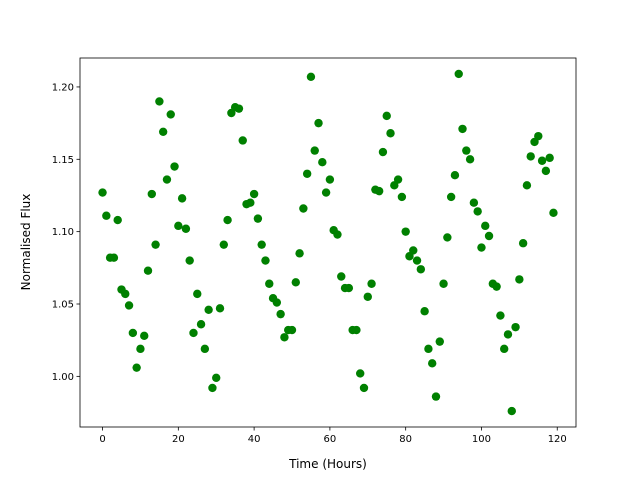 The width and height of the screenshot is (640, 480). I want to click on y-tick-label: 1.15, so click(63, 160).